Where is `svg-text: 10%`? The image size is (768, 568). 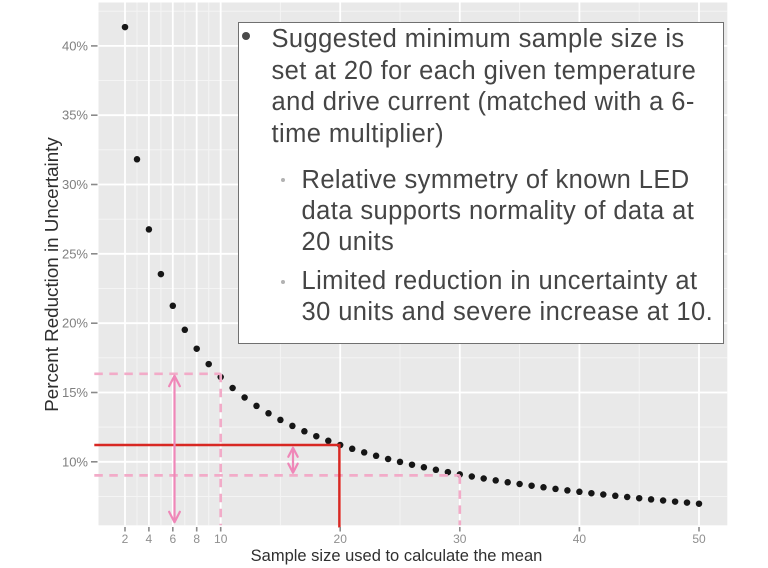
svg-text: 10% is located at coordinates (75, 461).